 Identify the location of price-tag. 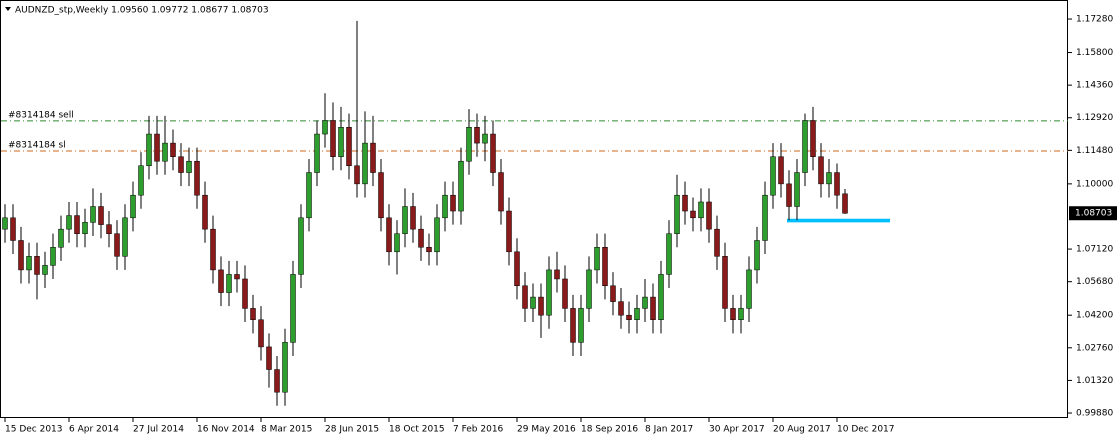
(1093, 213).